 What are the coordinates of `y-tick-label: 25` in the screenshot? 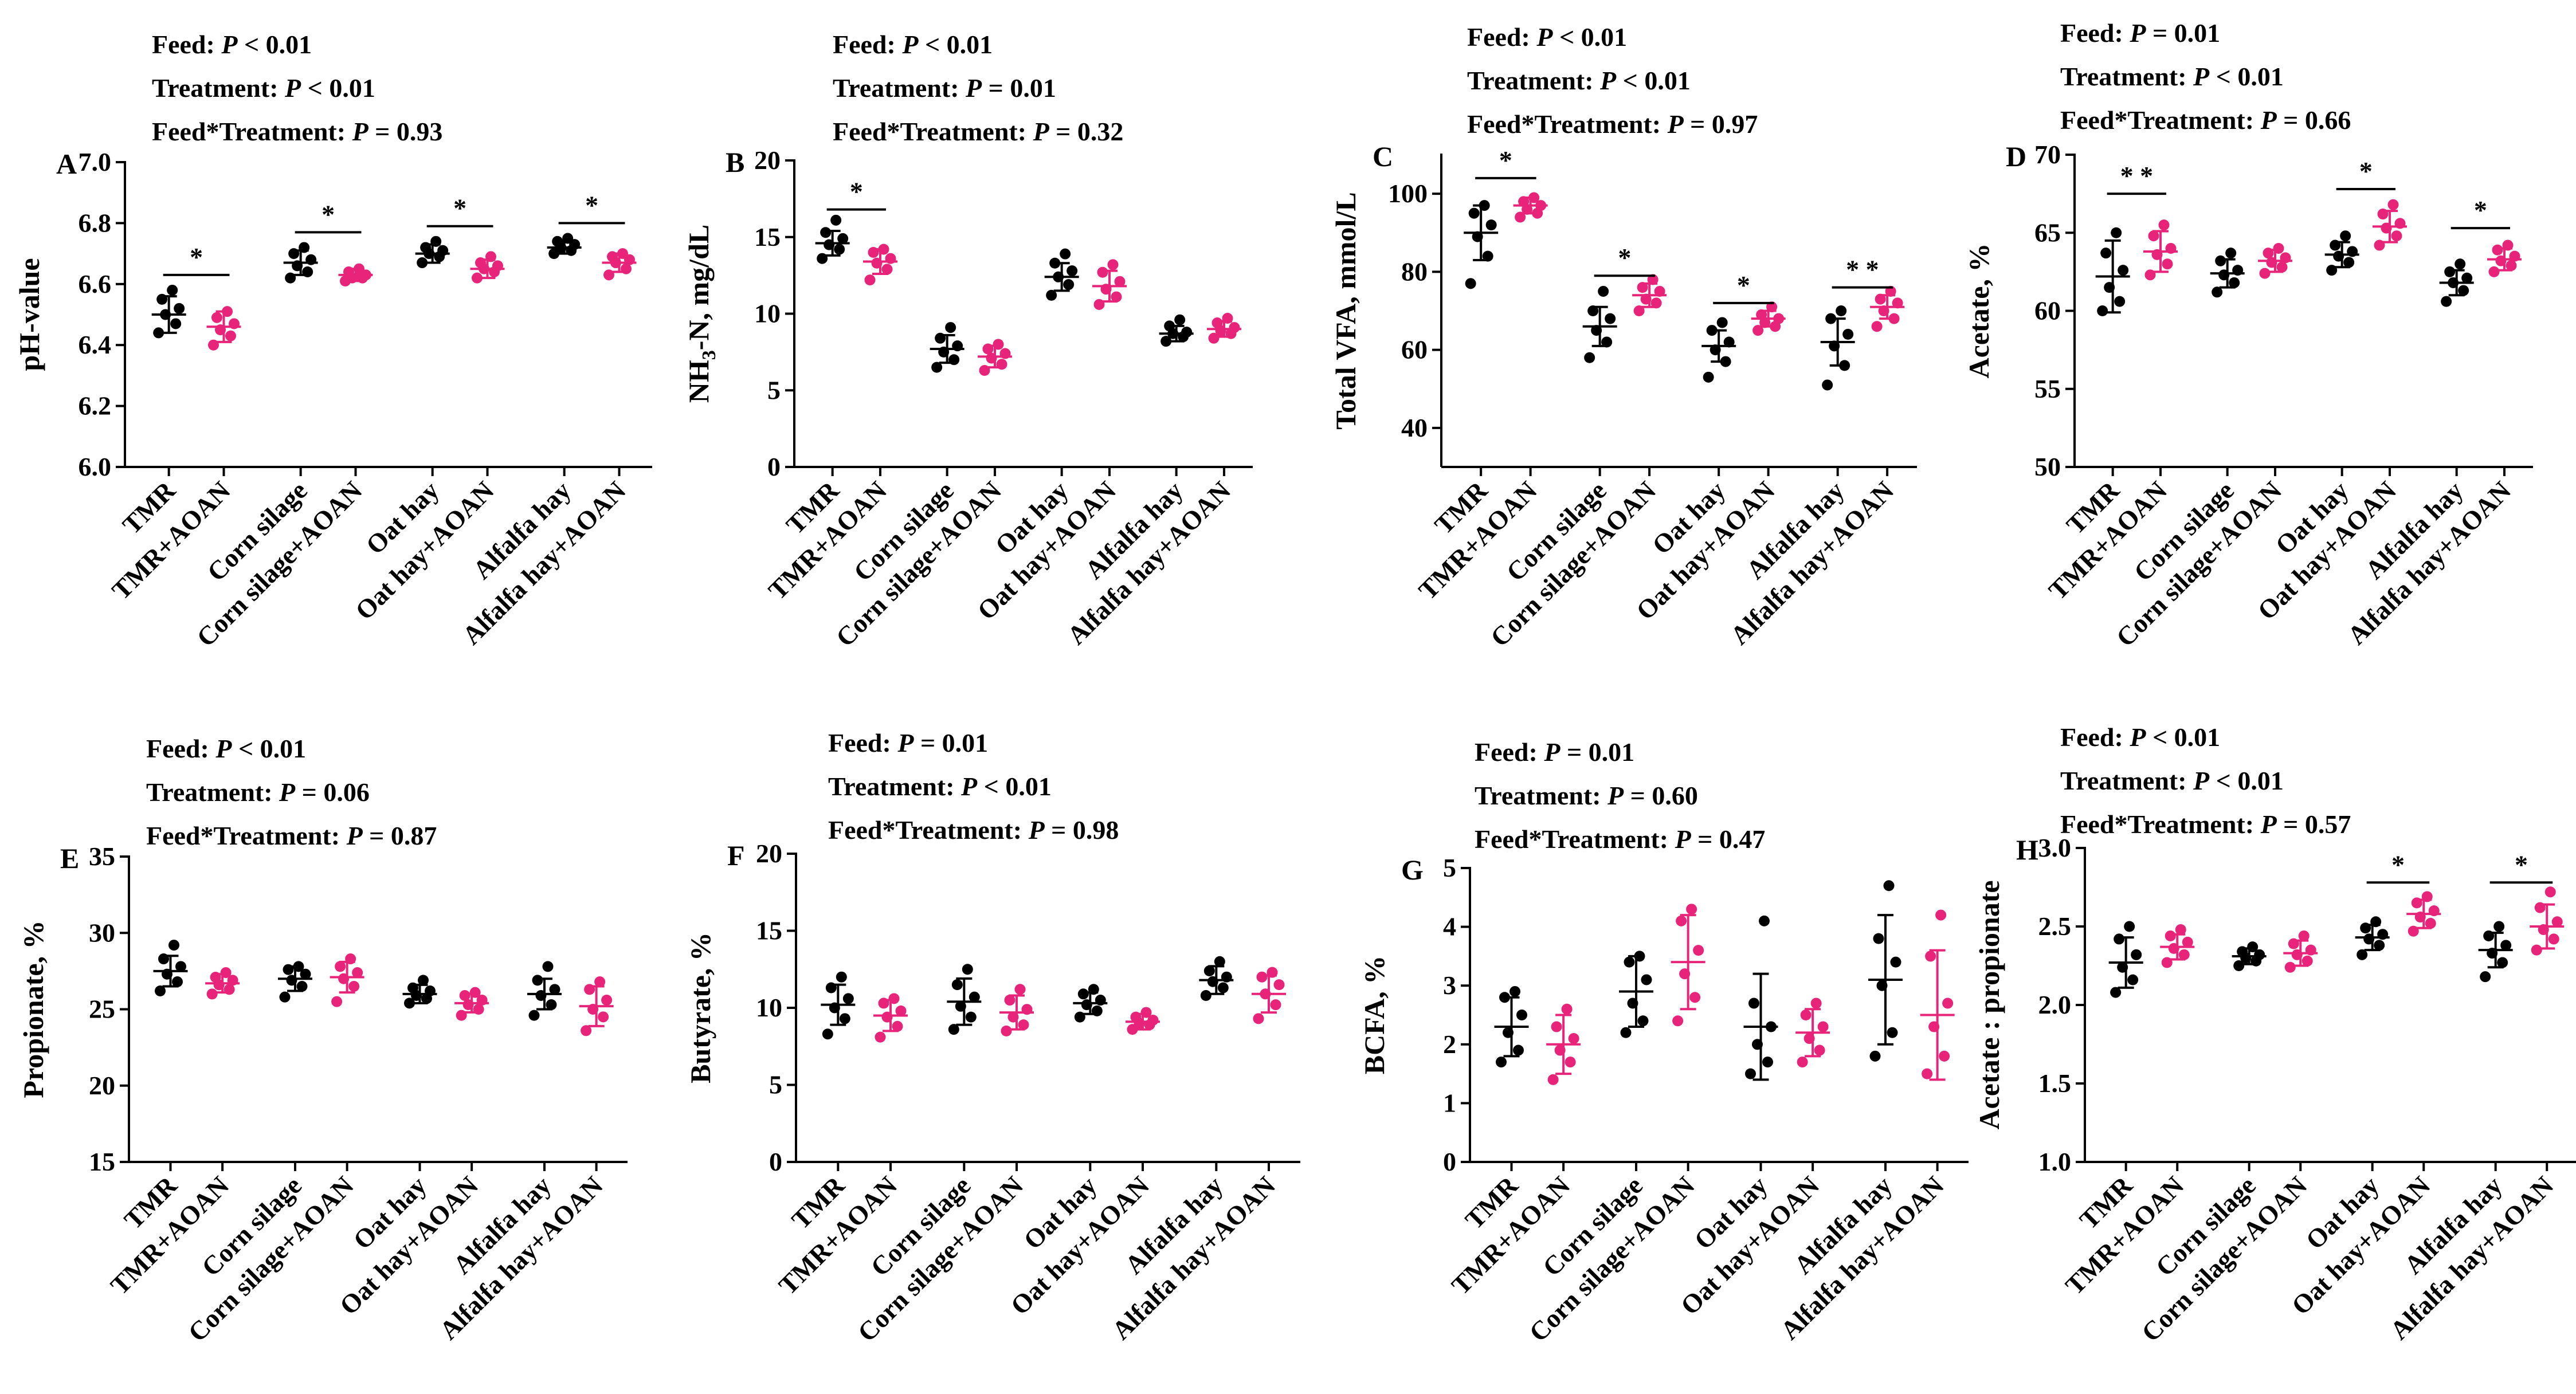 It's located at (102, 1010).